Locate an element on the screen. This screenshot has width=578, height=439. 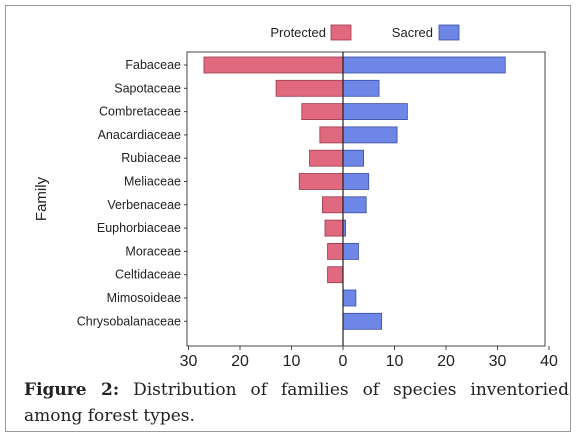
bar-protected-sapotaceae is located at coordinates (309, 88).